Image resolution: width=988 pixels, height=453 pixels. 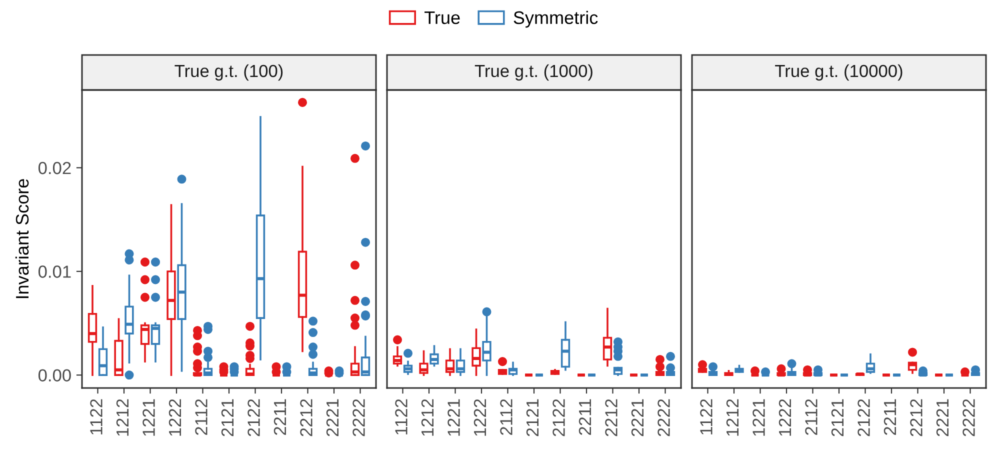 What do you see at coordinates (838, 72) in the screenshot?
I see `chart-title: True g.t. (10000)` at bounding box center [838, 72].